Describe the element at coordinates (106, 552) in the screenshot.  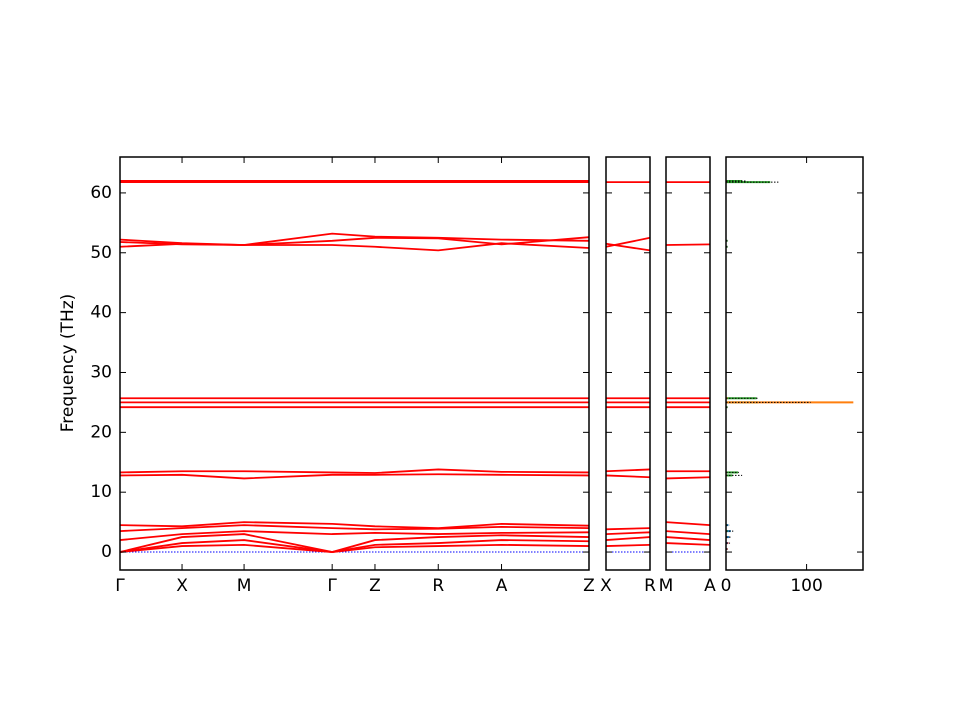
I see `y-tick-label: 0` at that location.